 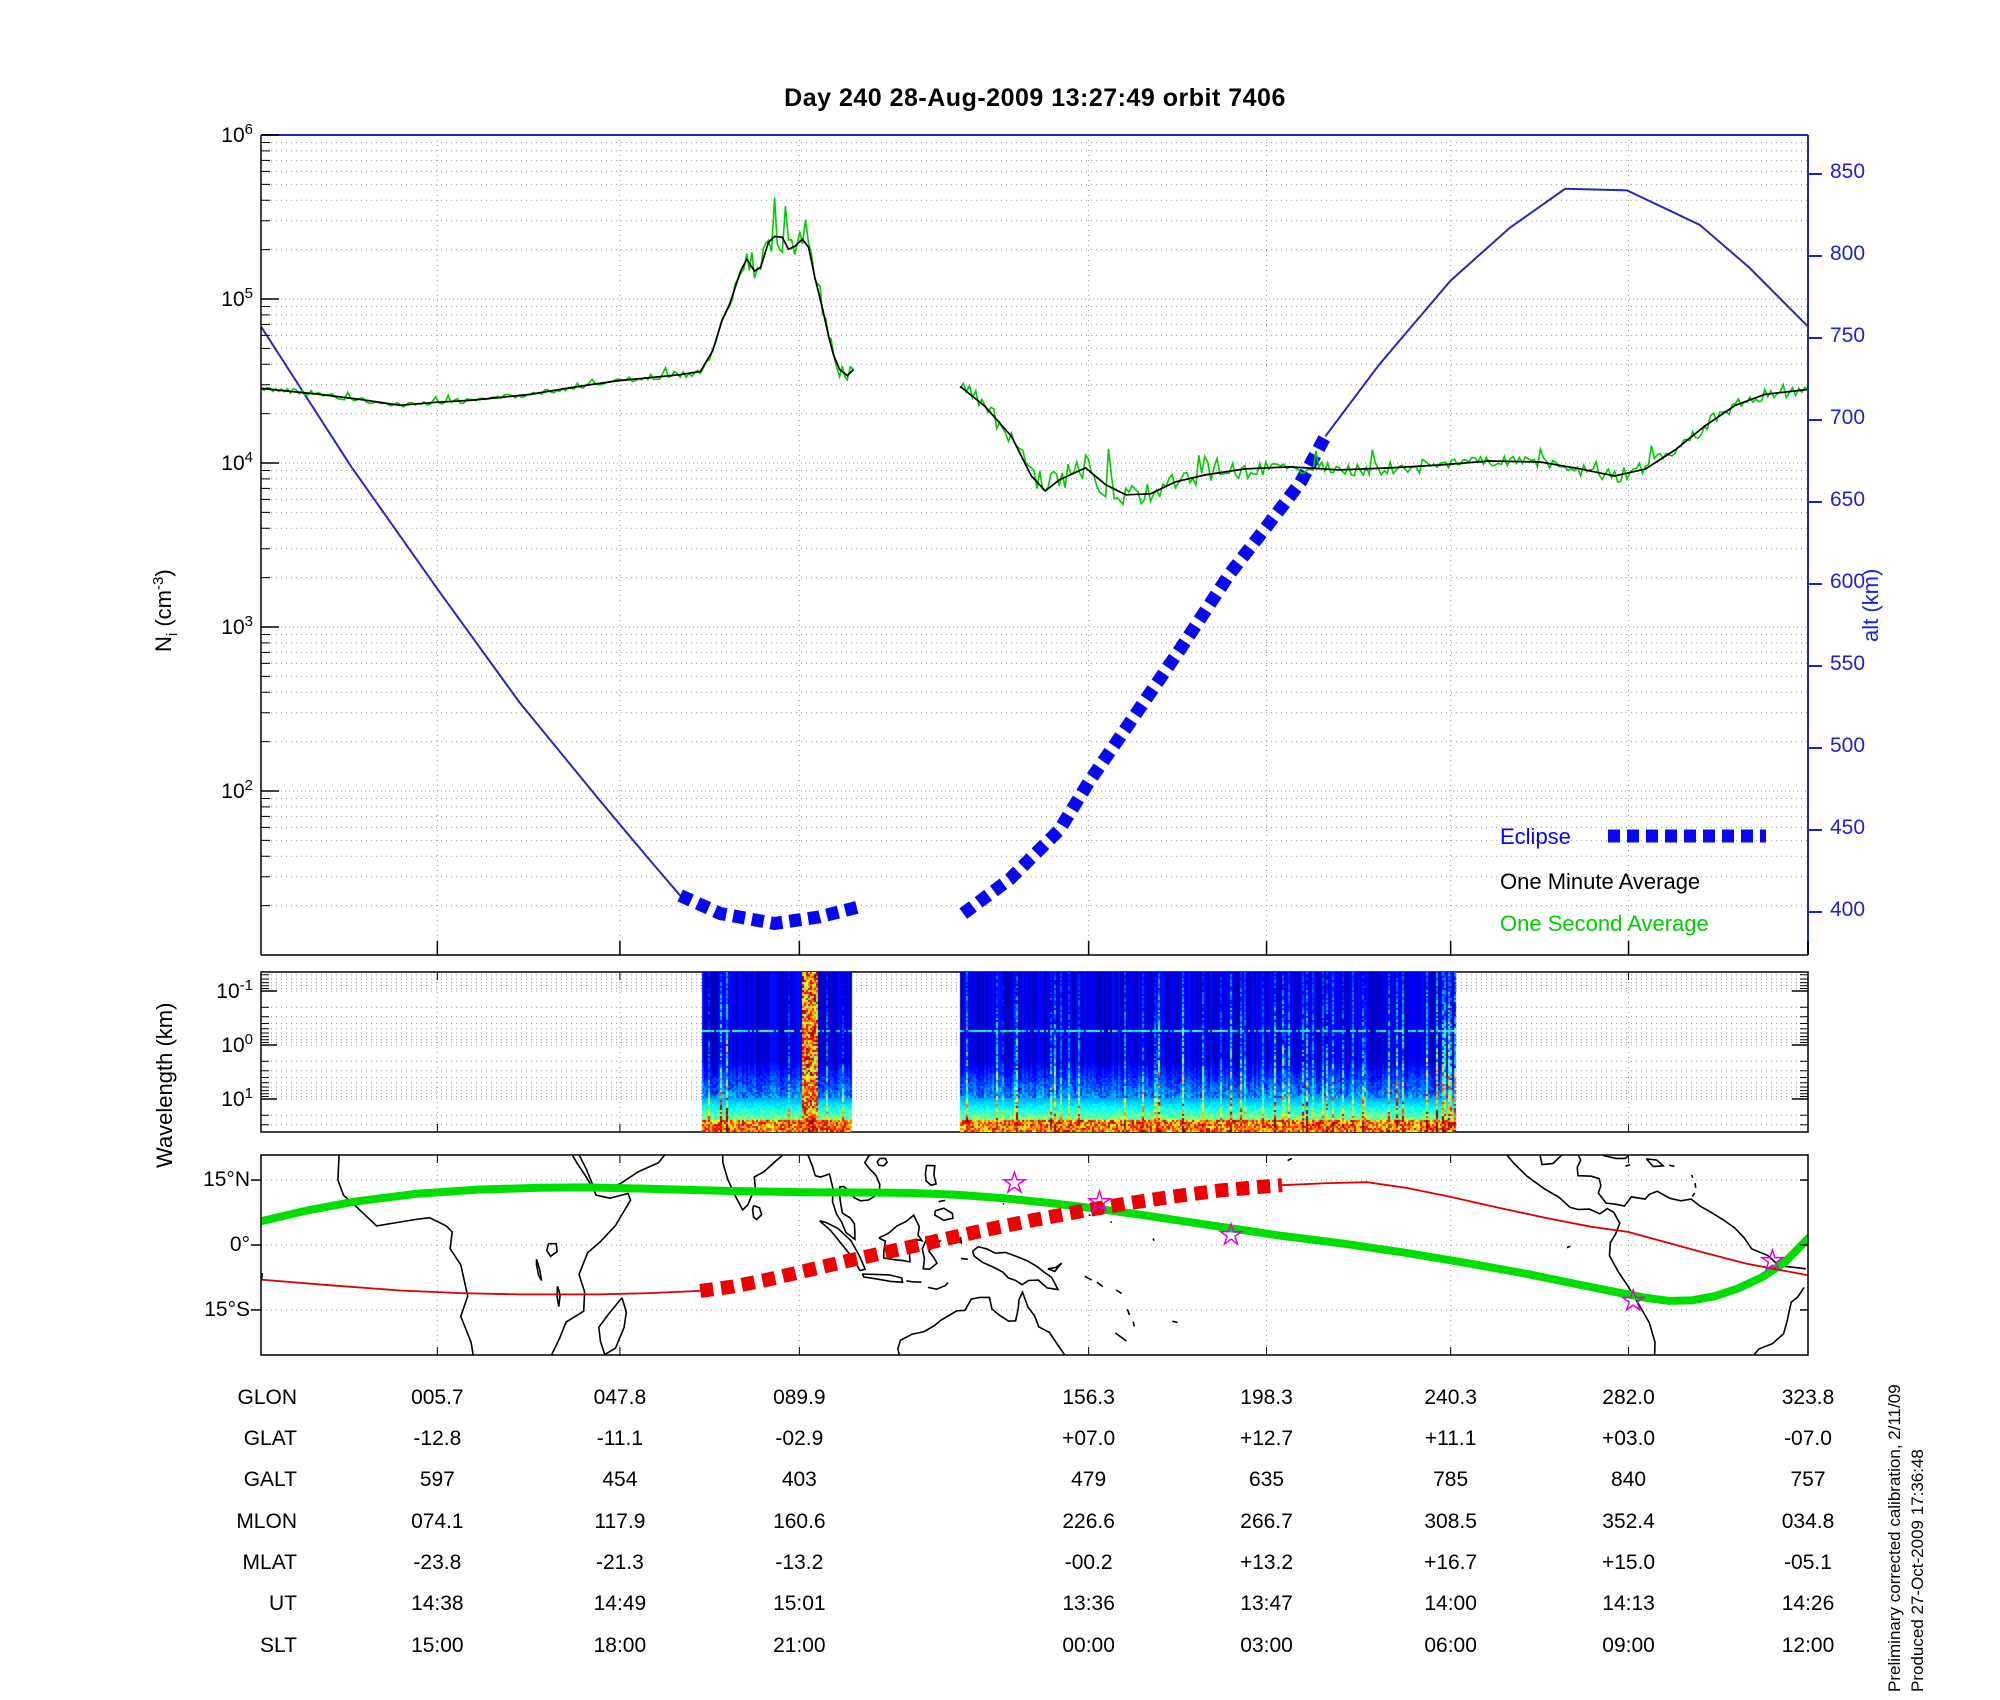 I want to click on map-frame, so click(x=1030, y=1255).